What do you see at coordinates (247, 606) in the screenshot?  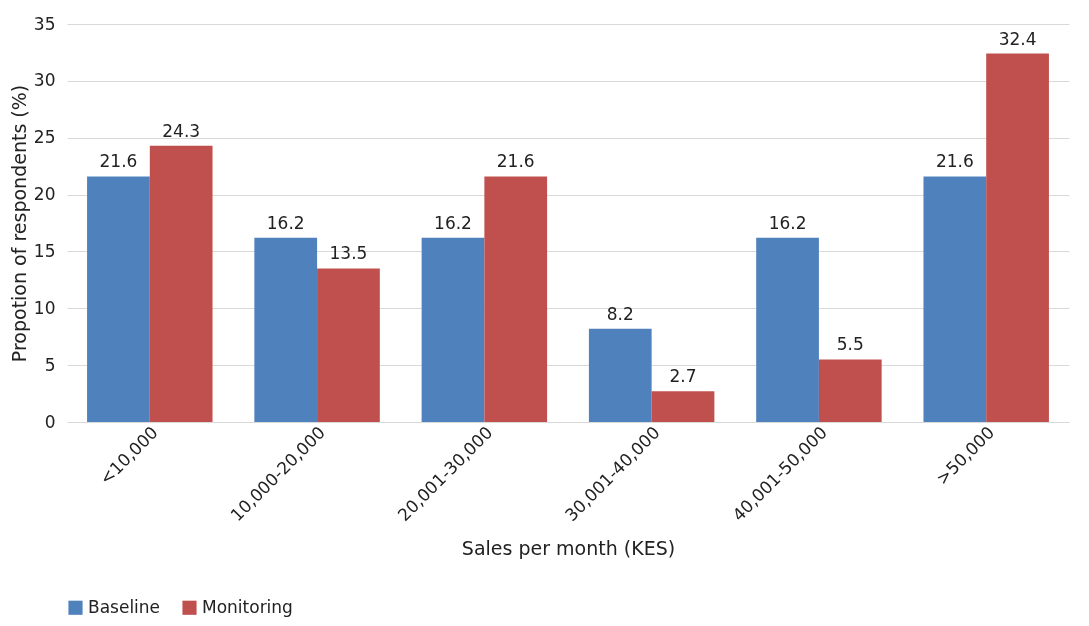 I see `legend-label: Monitoring` at bounding box center [247, 606].